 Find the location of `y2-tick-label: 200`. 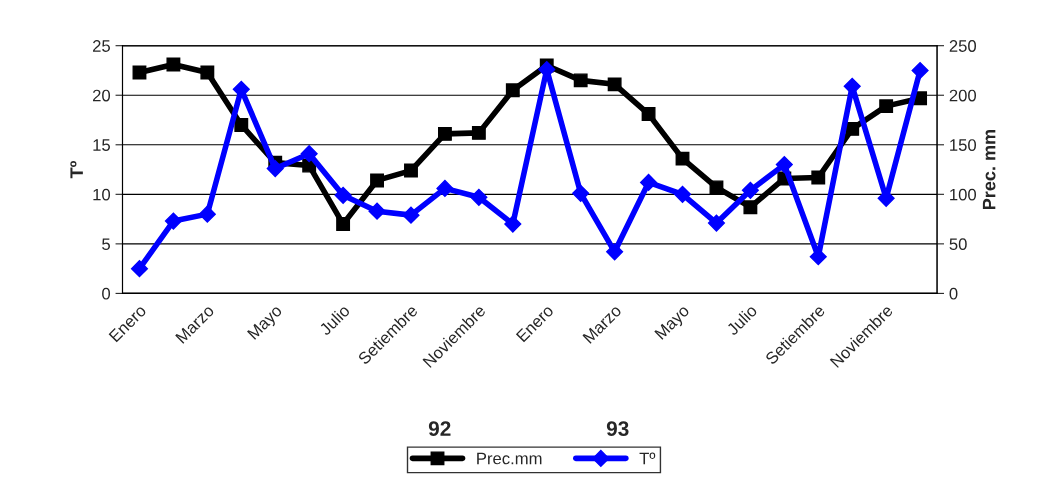

y2-tick-label: 200 is located at coordinates (963, 95).